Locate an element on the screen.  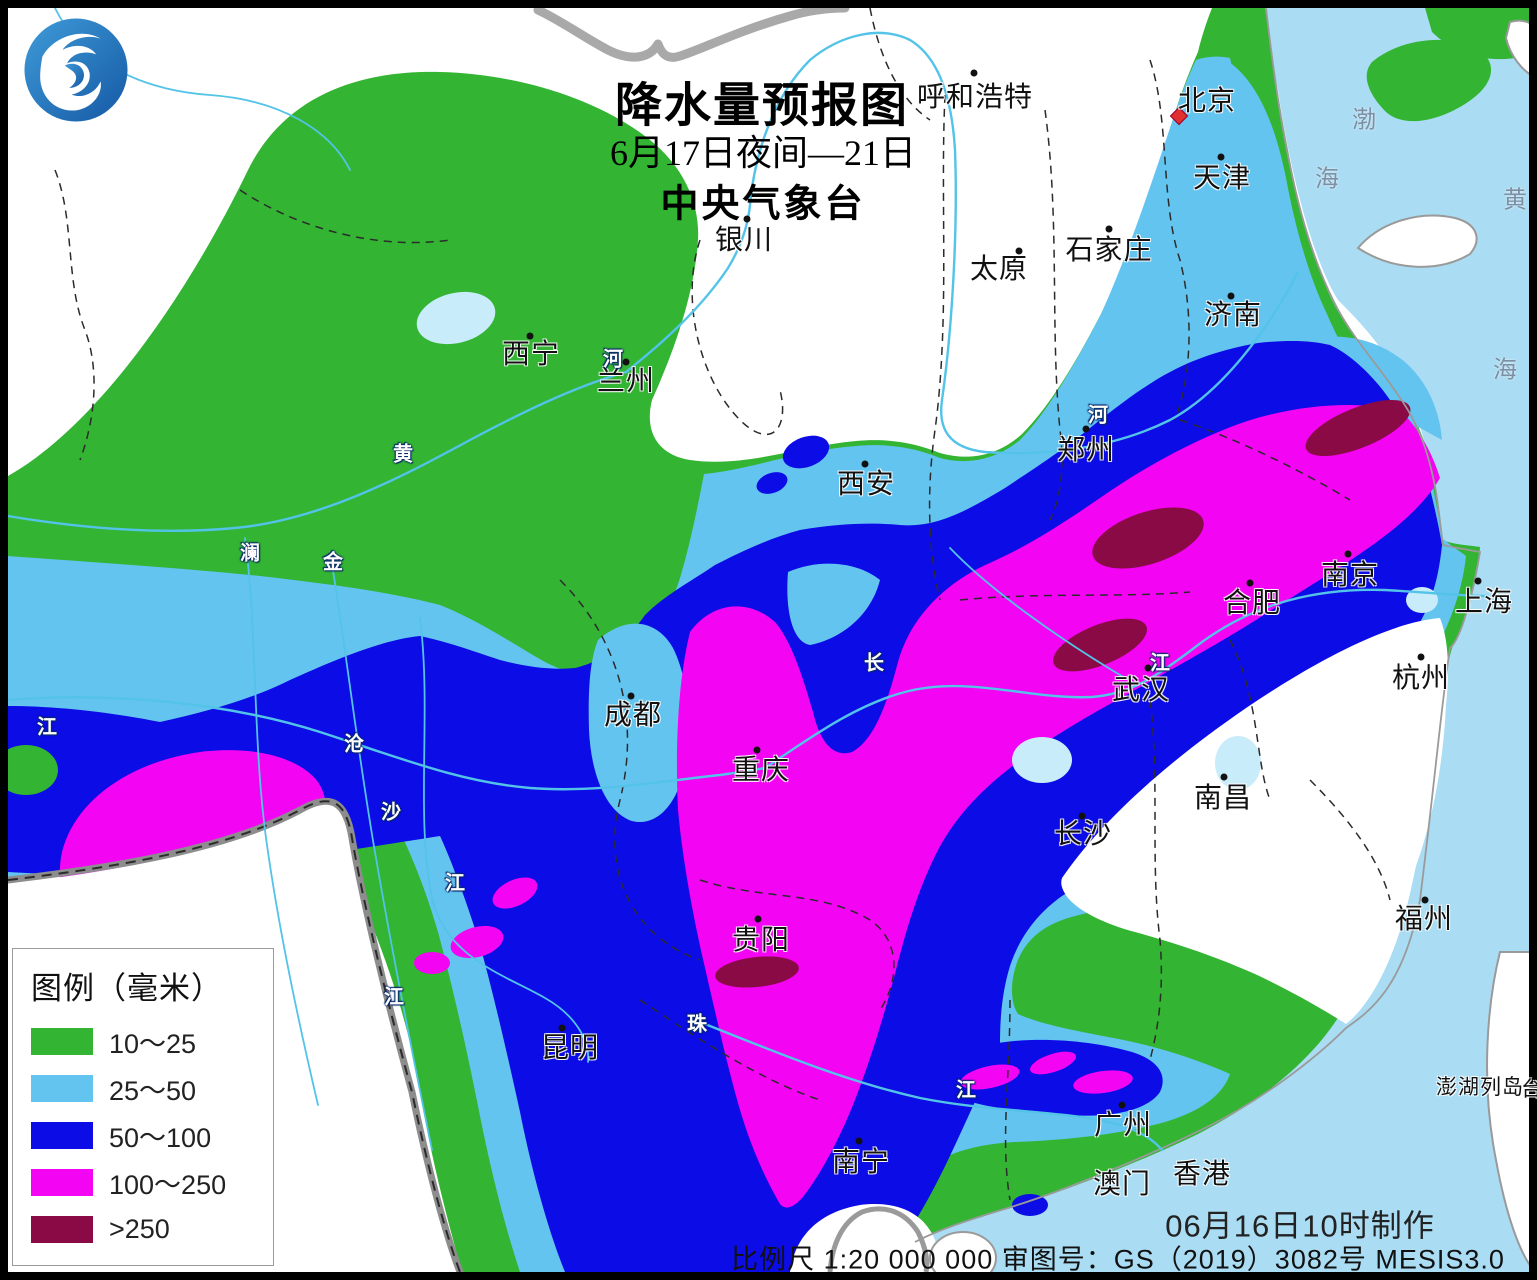
legend-label: 25～50 is located at coordinates (153, 1091).